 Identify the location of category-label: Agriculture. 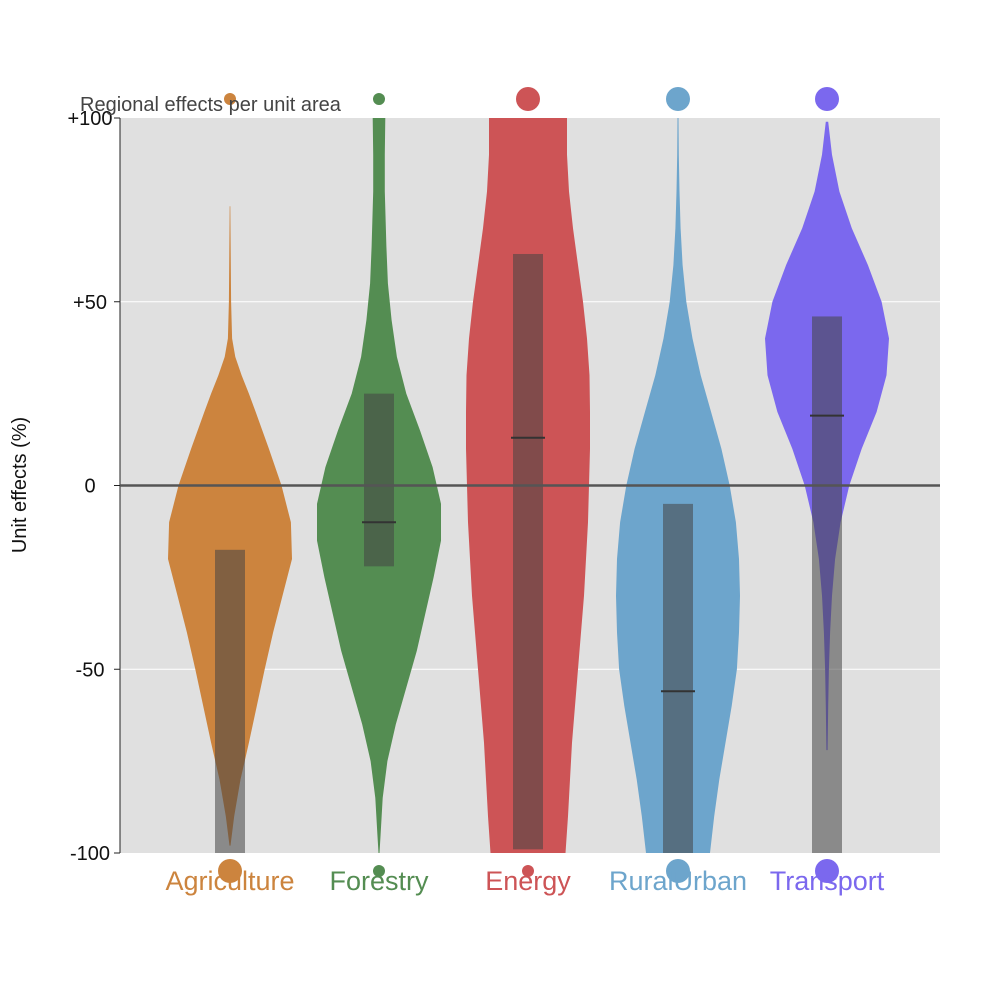
(229, 881).